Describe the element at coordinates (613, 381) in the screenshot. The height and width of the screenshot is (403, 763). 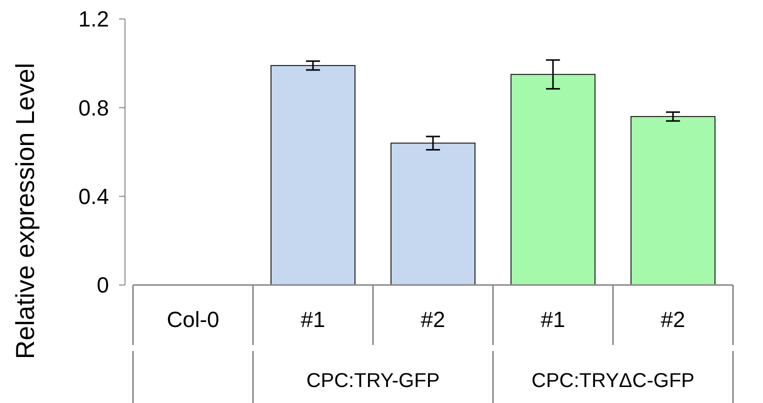
I see `text: CPC:TRYΔC-GFP` at that location.